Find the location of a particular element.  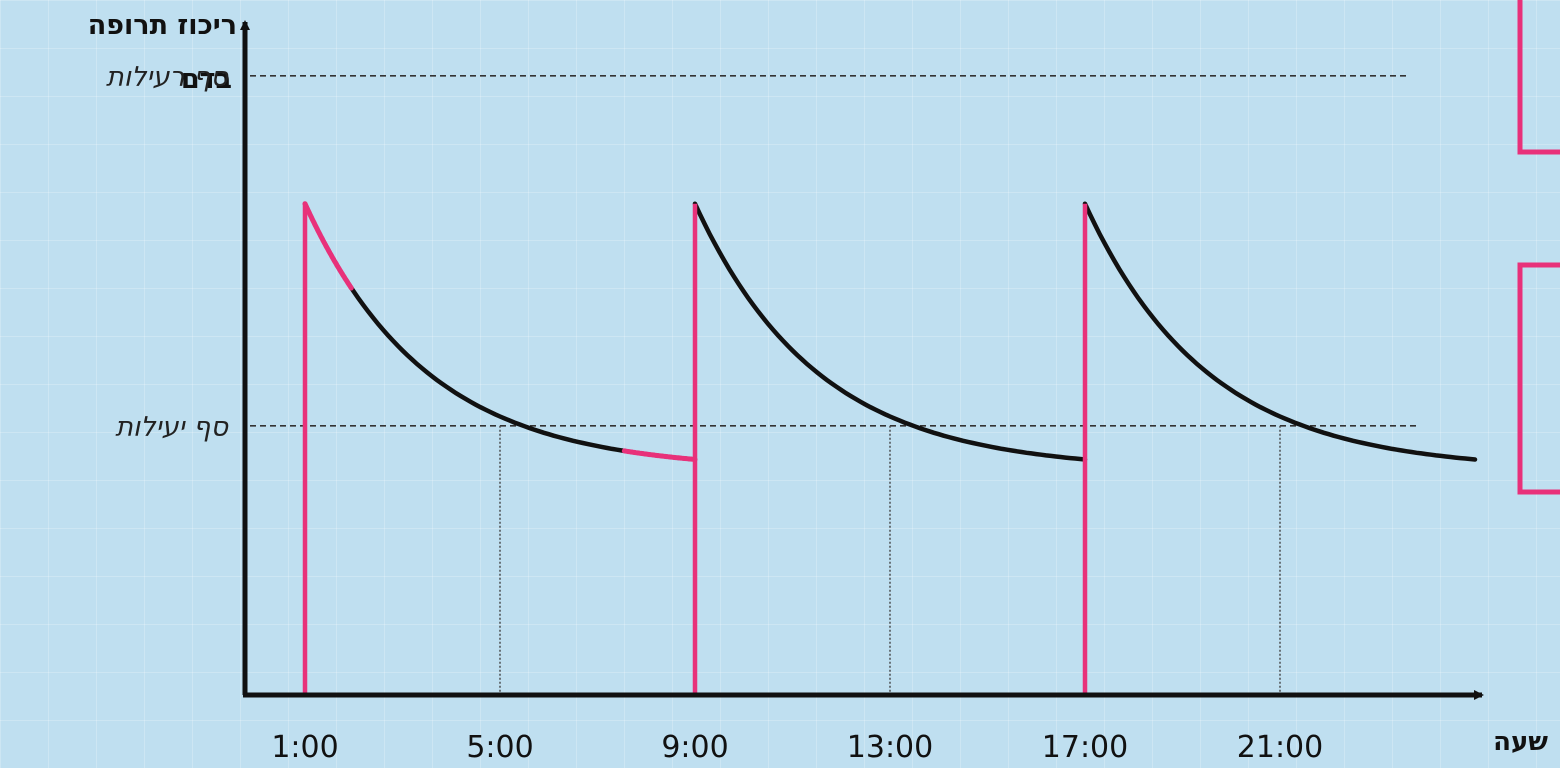

x-tick-label: 9:00 is located at coordinates (694, 747).